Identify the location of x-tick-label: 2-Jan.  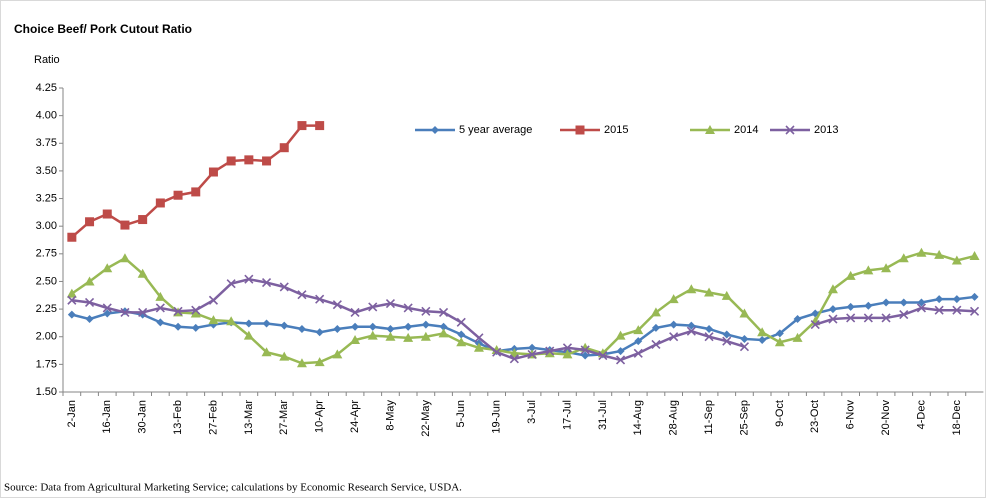
(72, 414).